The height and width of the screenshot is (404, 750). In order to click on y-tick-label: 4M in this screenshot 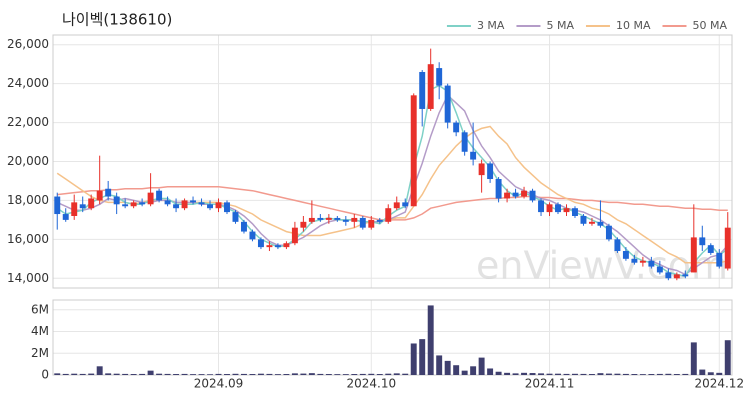, I will do `click(40, 331)`.